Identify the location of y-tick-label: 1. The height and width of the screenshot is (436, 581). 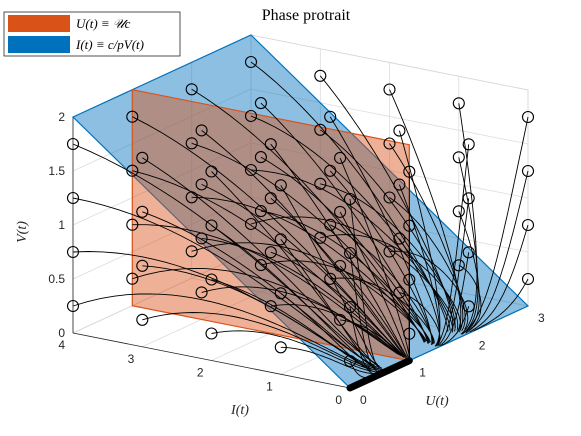
(269, 386).